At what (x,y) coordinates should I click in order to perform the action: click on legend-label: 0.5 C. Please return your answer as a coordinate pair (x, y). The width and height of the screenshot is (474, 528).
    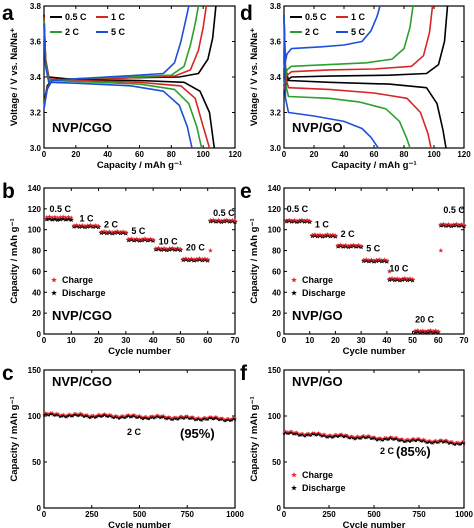
    Looking at the image, I should click on (76, 17).